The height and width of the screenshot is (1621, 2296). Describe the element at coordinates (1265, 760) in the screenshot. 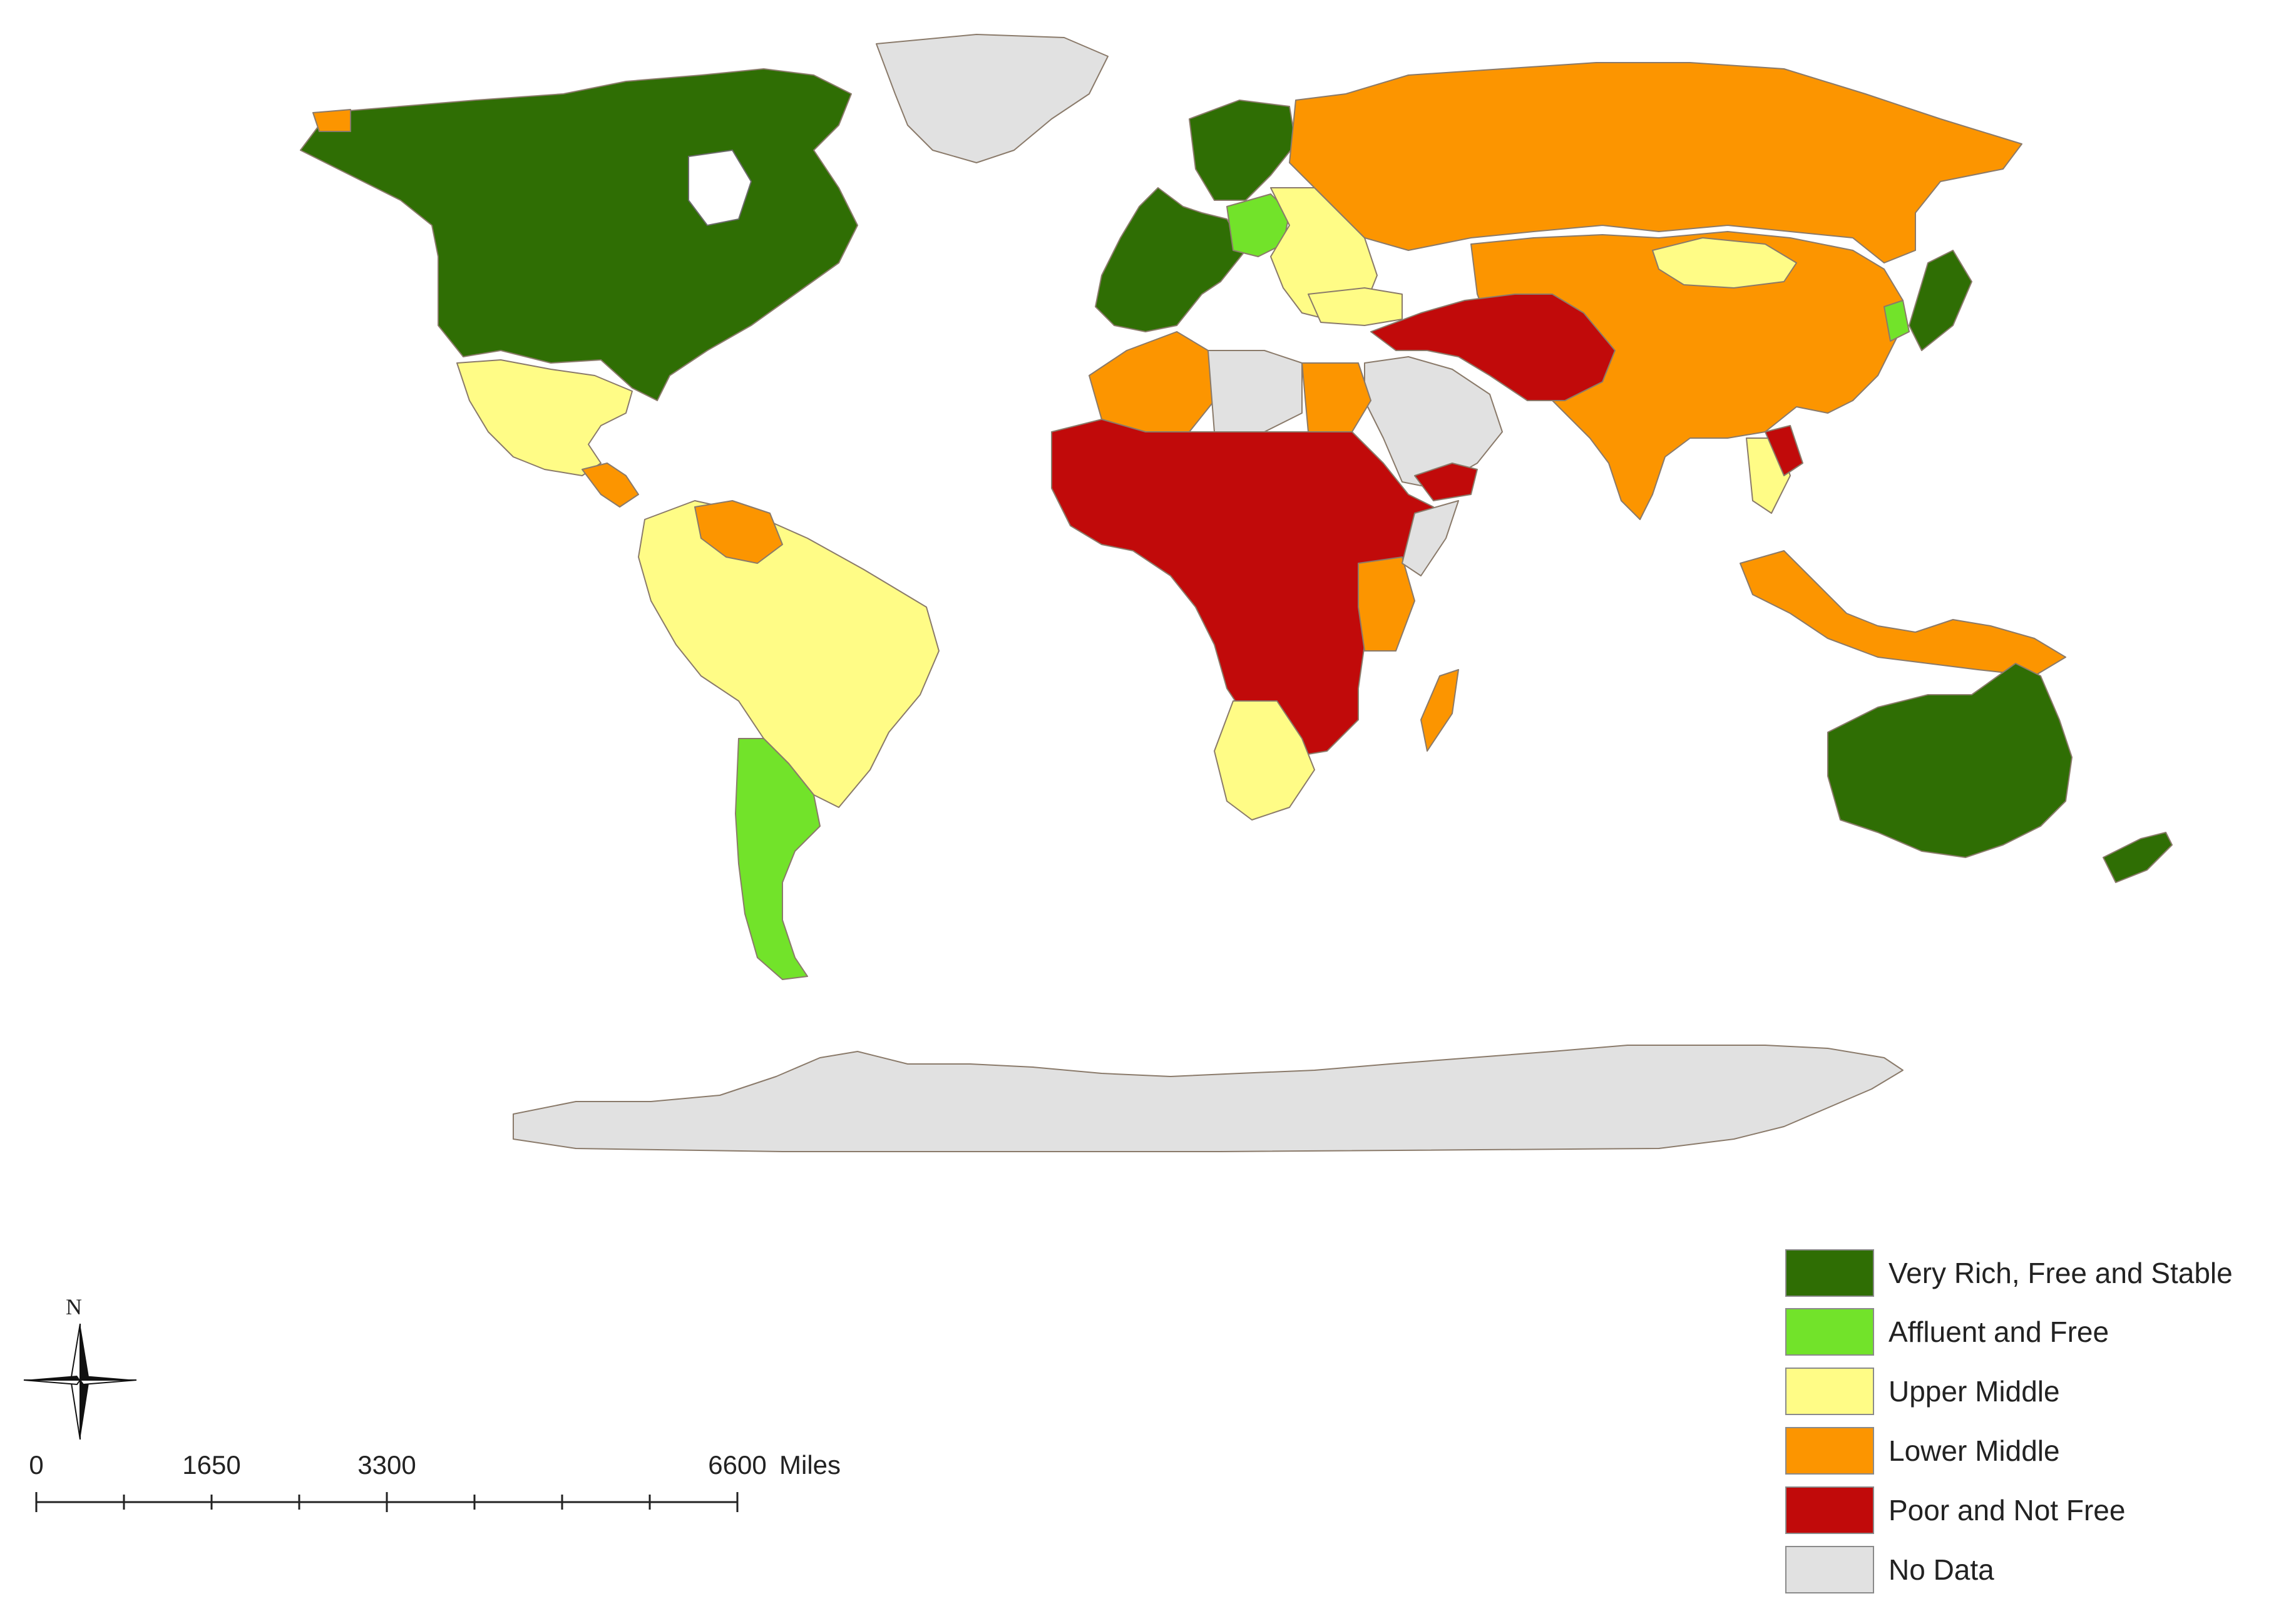

I see `region-southern-africa` at that location.